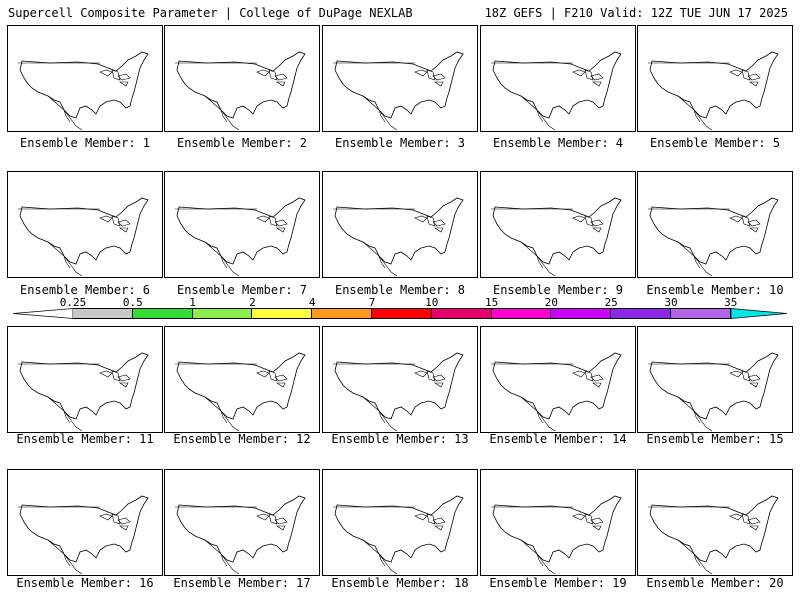 The height and width of the screenshot is (600, 800). I want to click on colorbar-tick-label: 7, so click(372, 302).